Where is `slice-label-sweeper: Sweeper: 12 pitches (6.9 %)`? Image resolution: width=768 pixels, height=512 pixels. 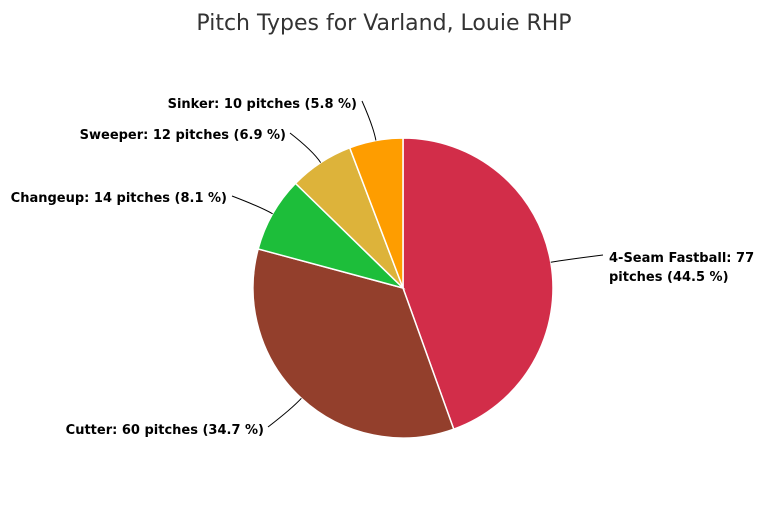
slice-label-sweeper: Sweeper: 12 pitches (6.9 %) is located at coordinates (183, 135).